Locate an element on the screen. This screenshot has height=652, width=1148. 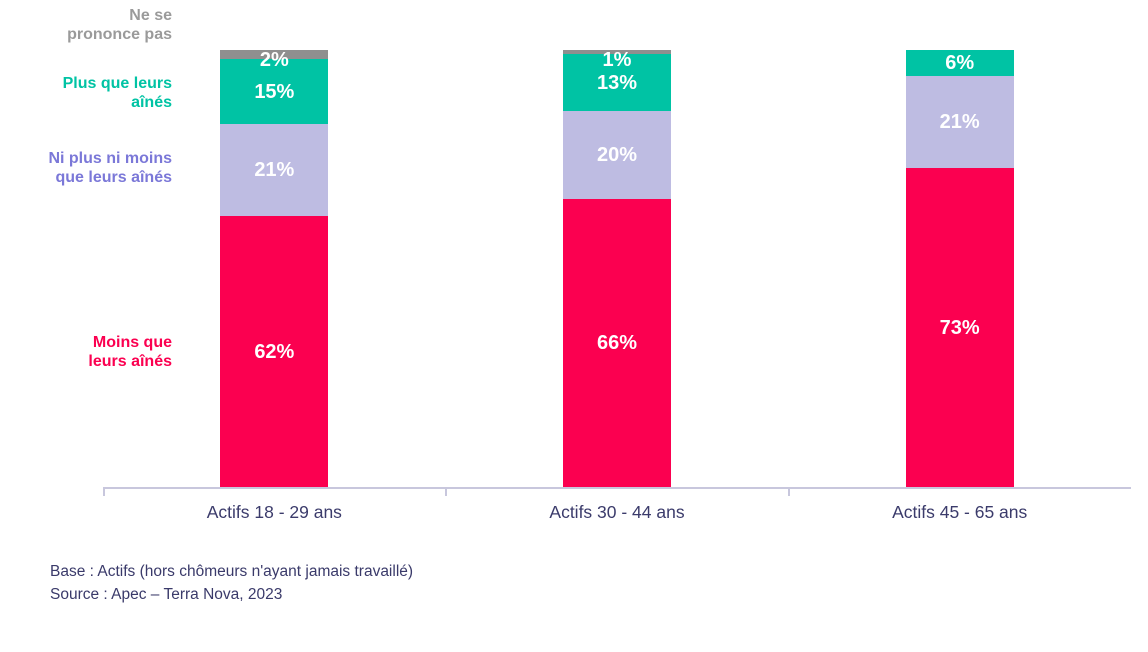
x-axis-line is located at coordinates (617, 488).